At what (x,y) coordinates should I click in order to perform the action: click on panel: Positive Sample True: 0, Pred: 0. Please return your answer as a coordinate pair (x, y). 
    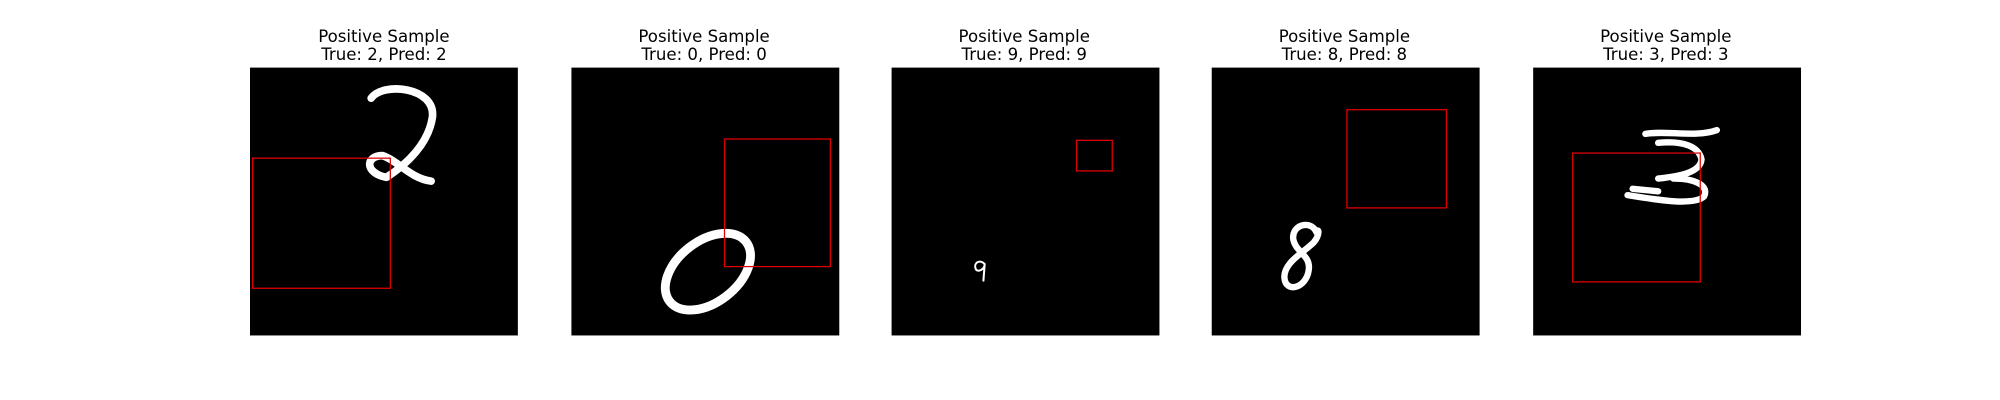
    Looking at the image, I should click on (705, 181).